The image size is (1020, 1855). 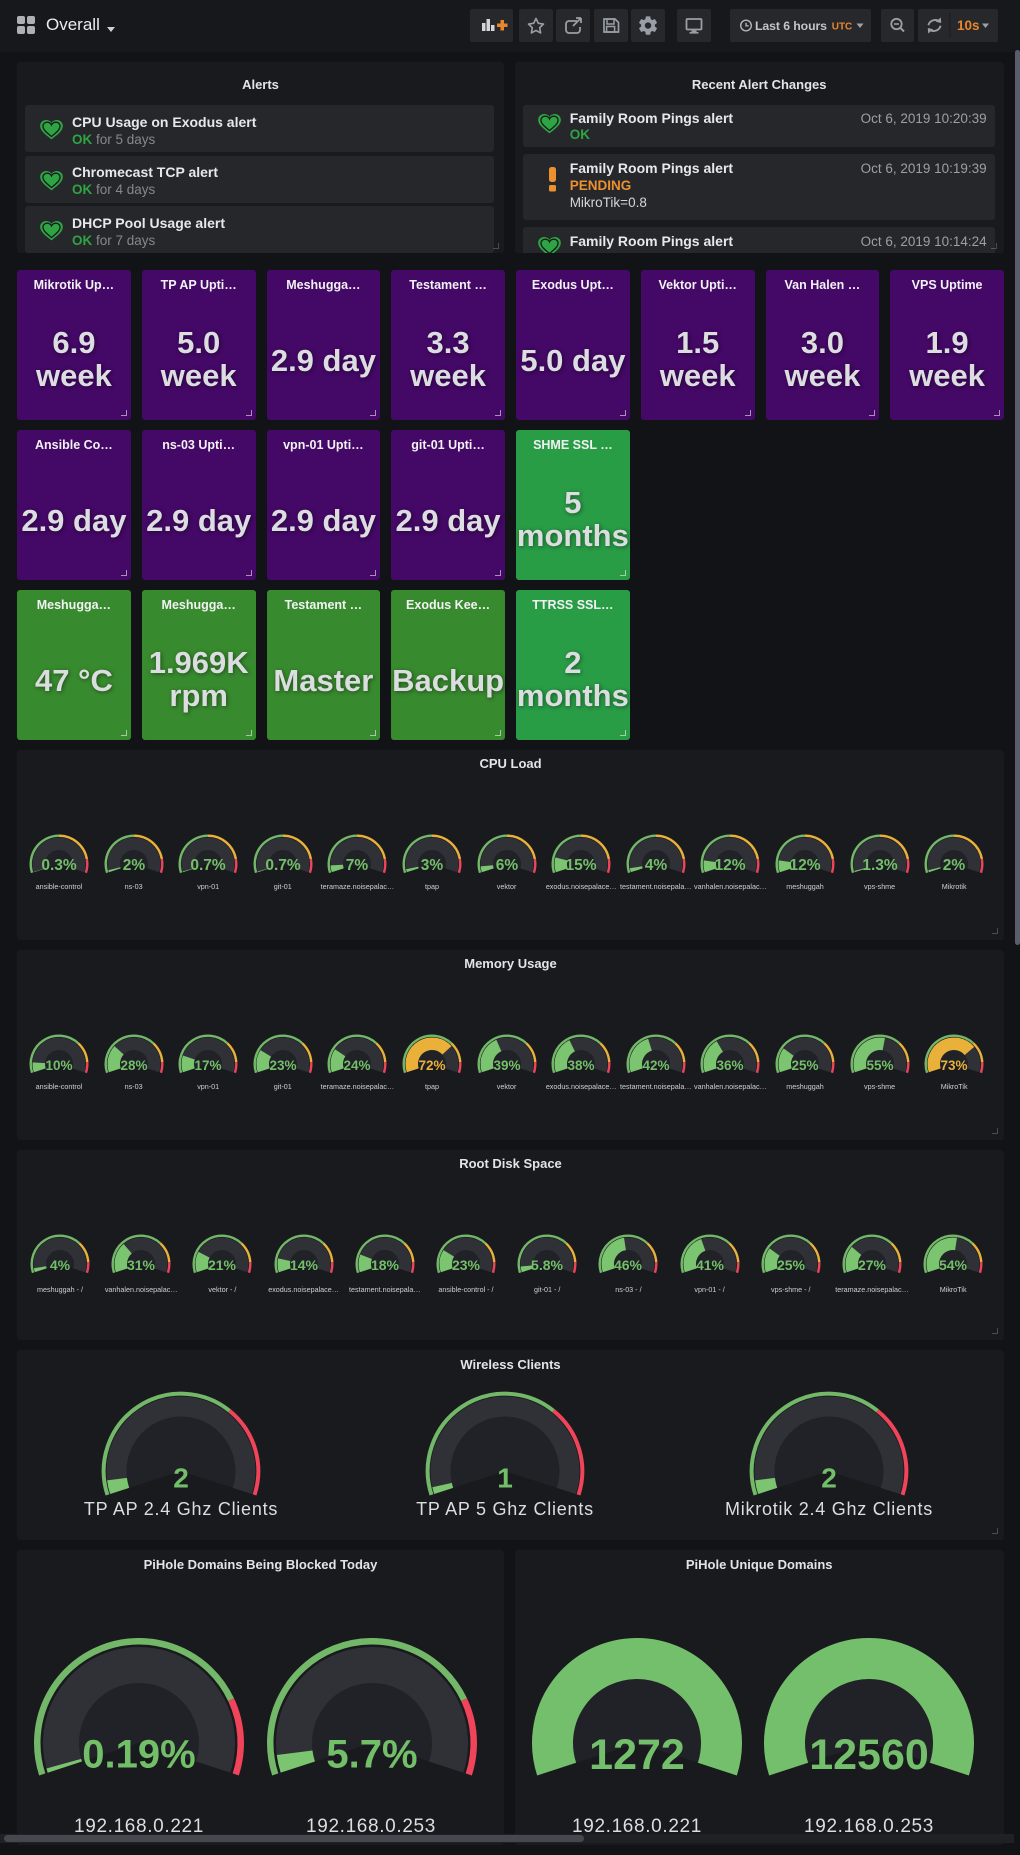 I want to click on svg-text: 46%, so click(x=628, y=1265).